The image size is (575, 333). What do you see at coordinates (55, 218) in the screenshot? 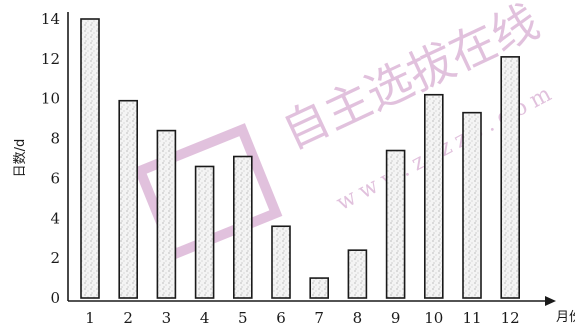
I see `y-tick-label: 4` at bounding box center [55, 218].